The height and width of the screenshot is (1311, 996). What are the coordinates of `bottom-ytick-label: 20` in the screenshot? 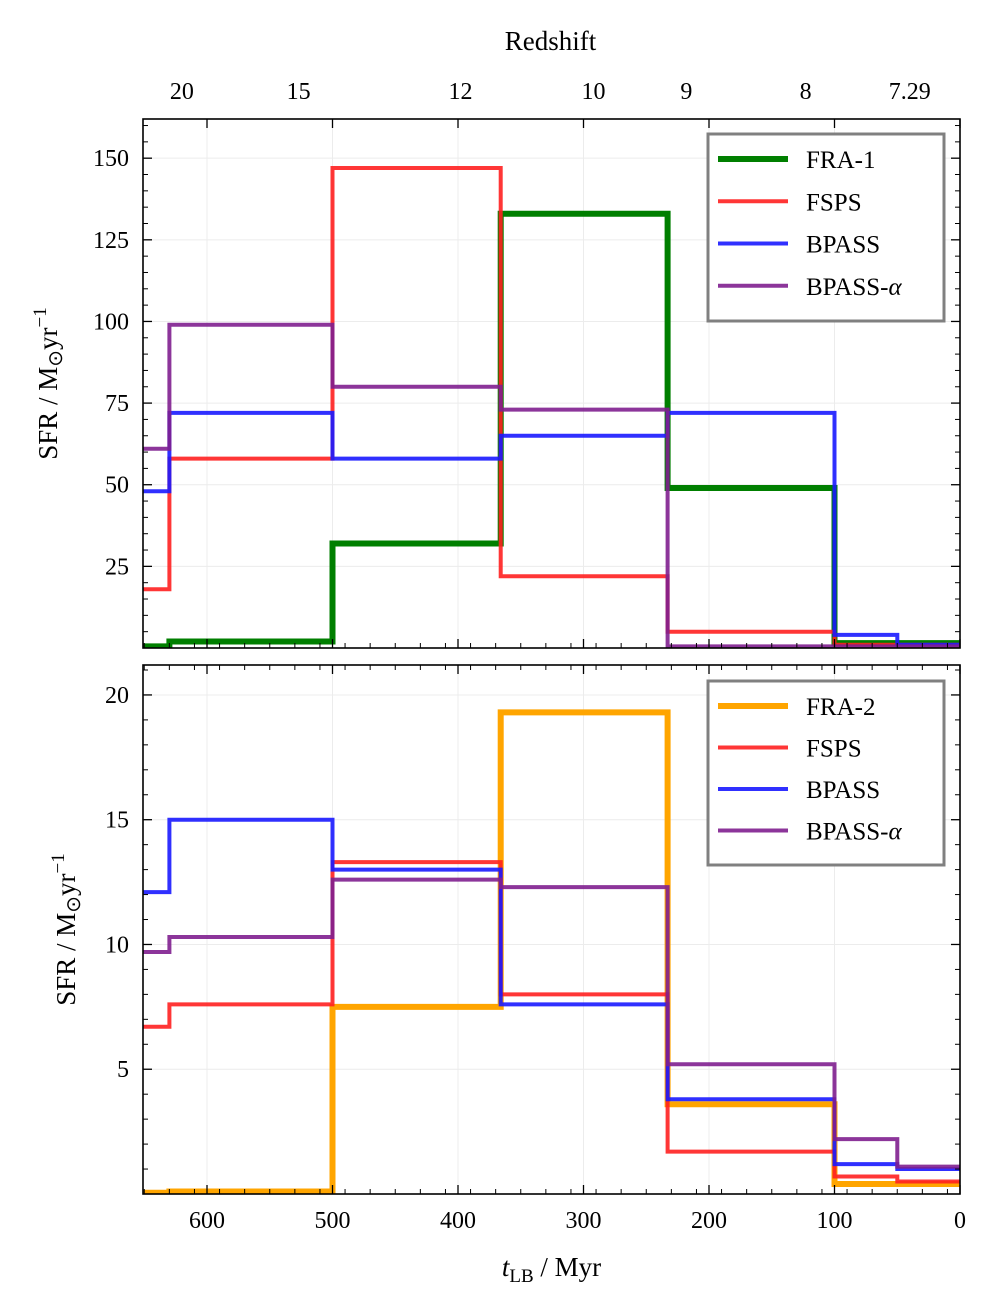 It's located at (117, 696).